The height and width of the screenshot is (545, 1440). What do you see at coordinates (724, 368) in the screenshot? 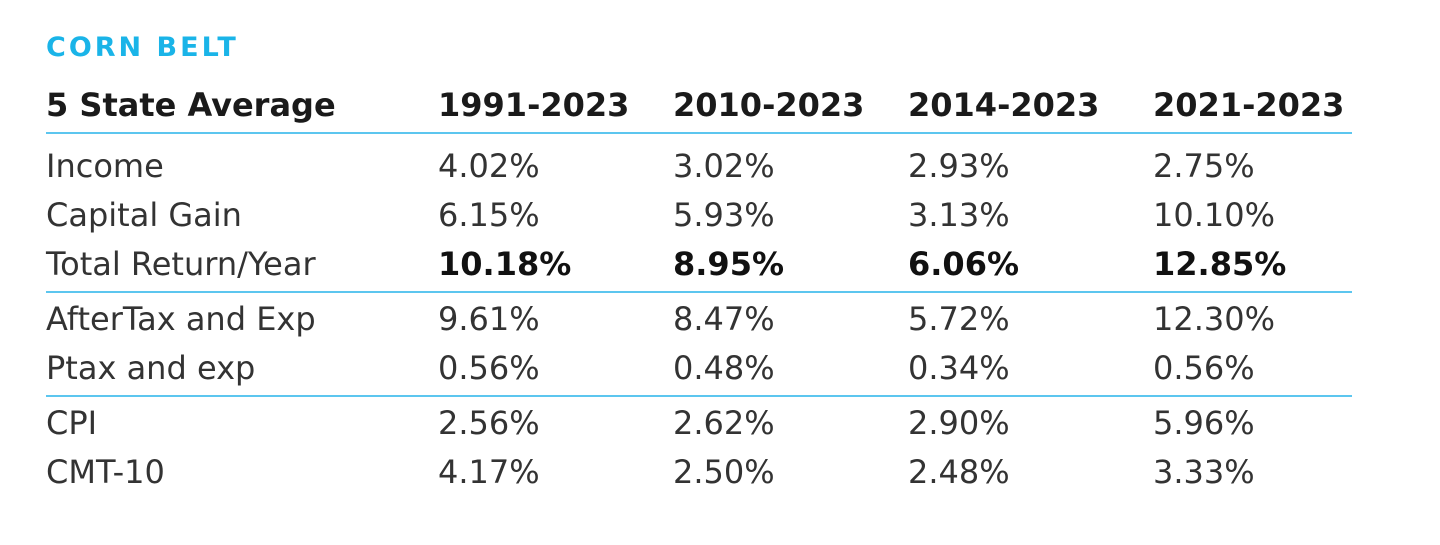
I see `row-value: 0.48%` at bounding box center [724, 368].